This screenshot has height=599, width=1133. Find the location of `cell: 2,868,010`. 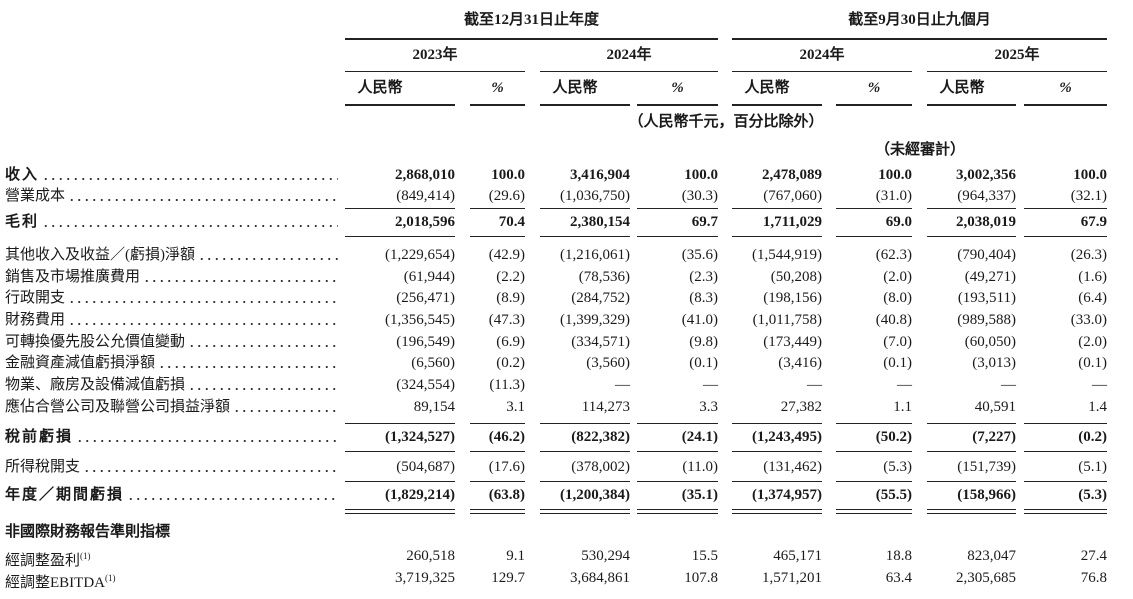

cell: 2,868,010 is located at coordinates (425, 175).